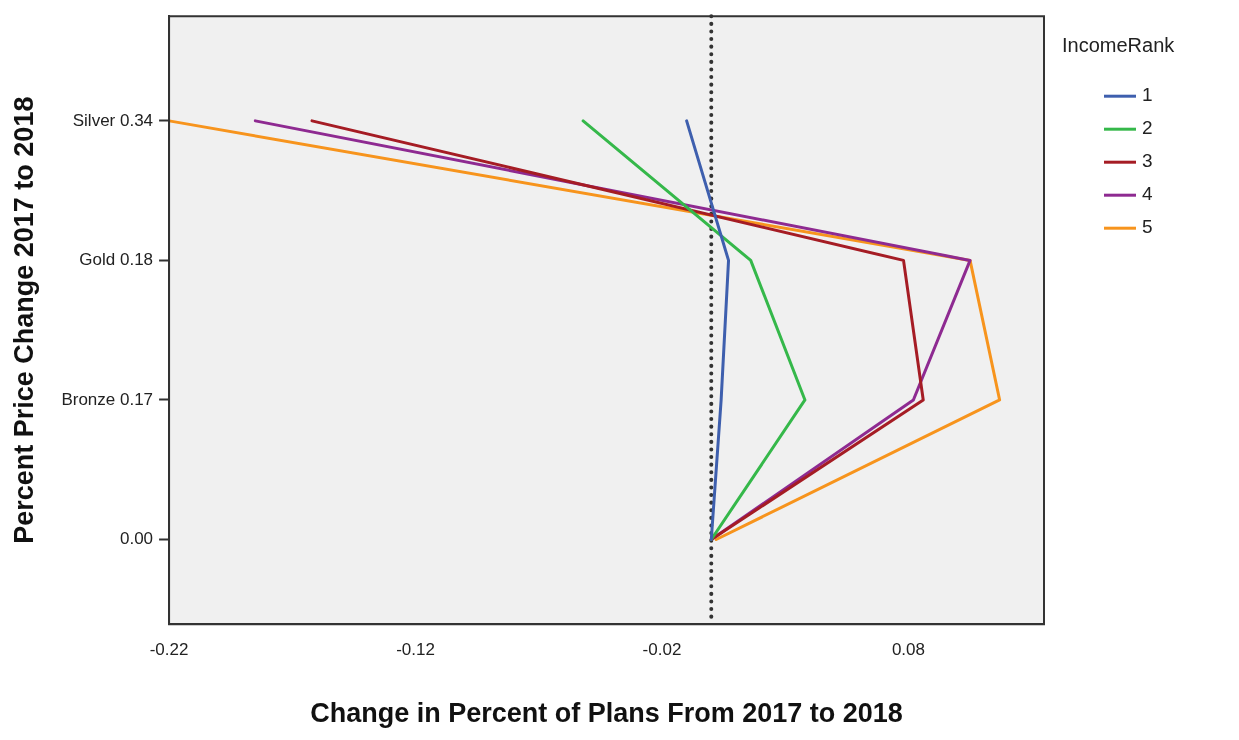 This screenshot has width=1239, height=740. What do you see at coordinates (136, 539) in the screenshot?
I see `y-tick-label: 0.00` at bounding box center [136, 539].